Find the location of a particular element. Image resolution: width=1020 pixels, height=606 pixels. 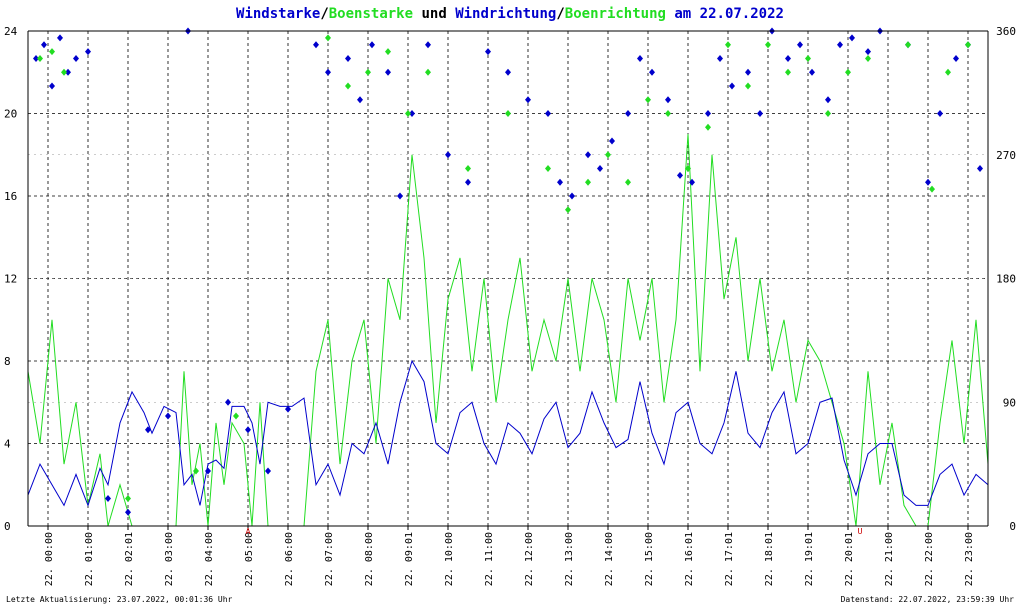

y-left-tick-label: 4 is located at coordinates (7, 444).